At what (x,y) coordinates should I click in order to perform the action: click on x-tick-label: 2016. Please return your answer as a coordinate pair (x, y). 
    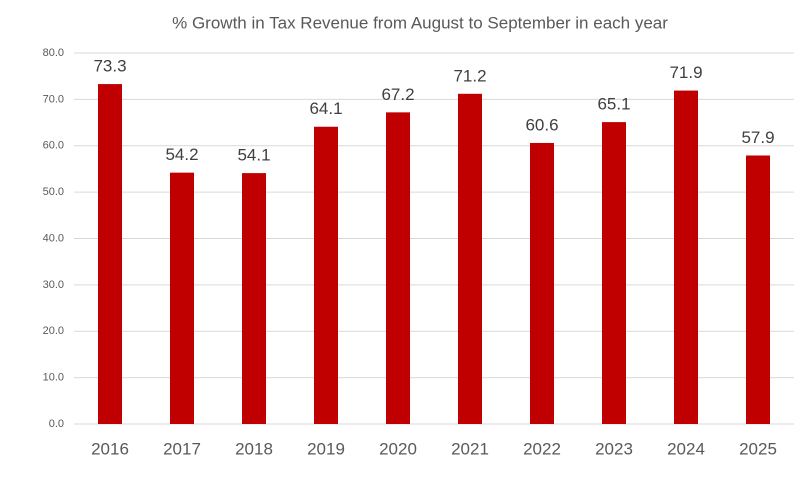
    Looking at the image, I should click on (110, 448).